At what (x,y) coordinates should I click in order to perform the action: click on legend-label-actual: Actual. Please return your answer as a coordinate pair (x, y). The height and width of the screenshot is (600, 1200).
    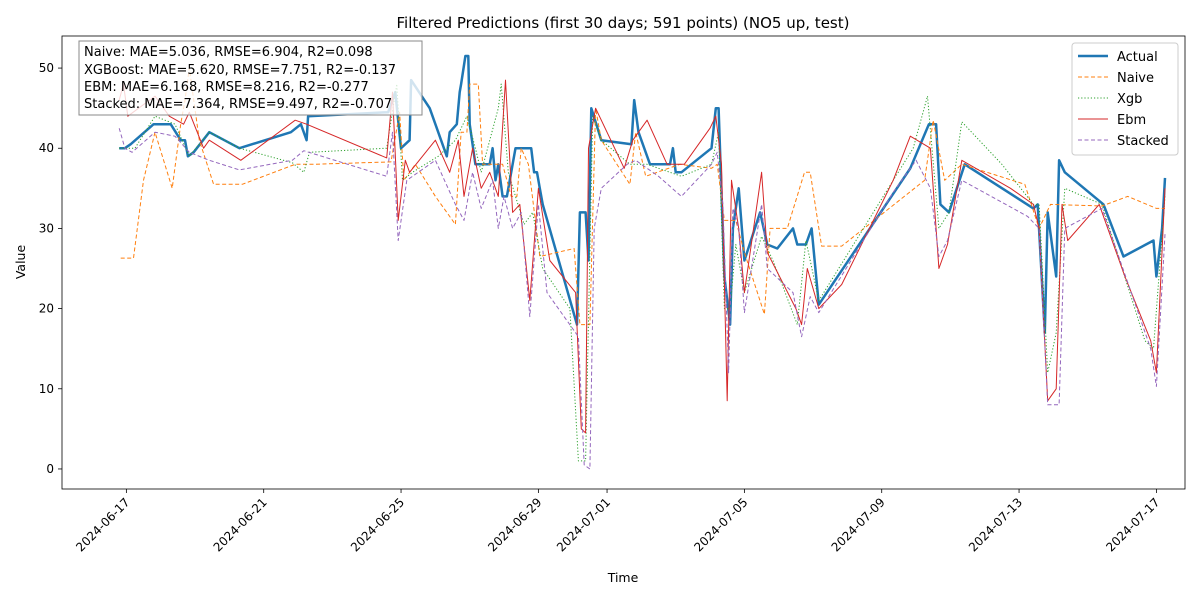
    Looking at the image, I should click on (1137, 57).